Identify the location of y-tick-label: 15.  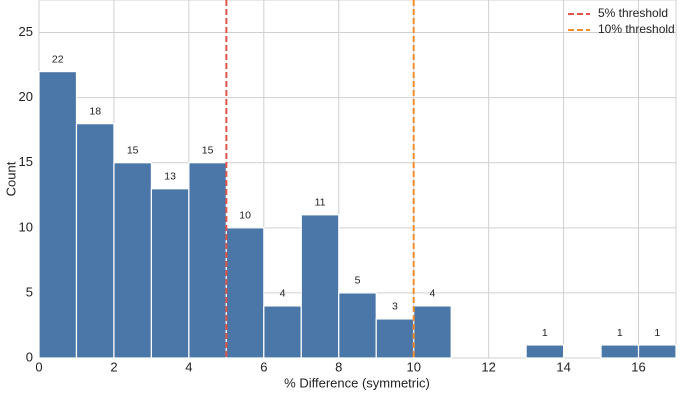
(26, 161).